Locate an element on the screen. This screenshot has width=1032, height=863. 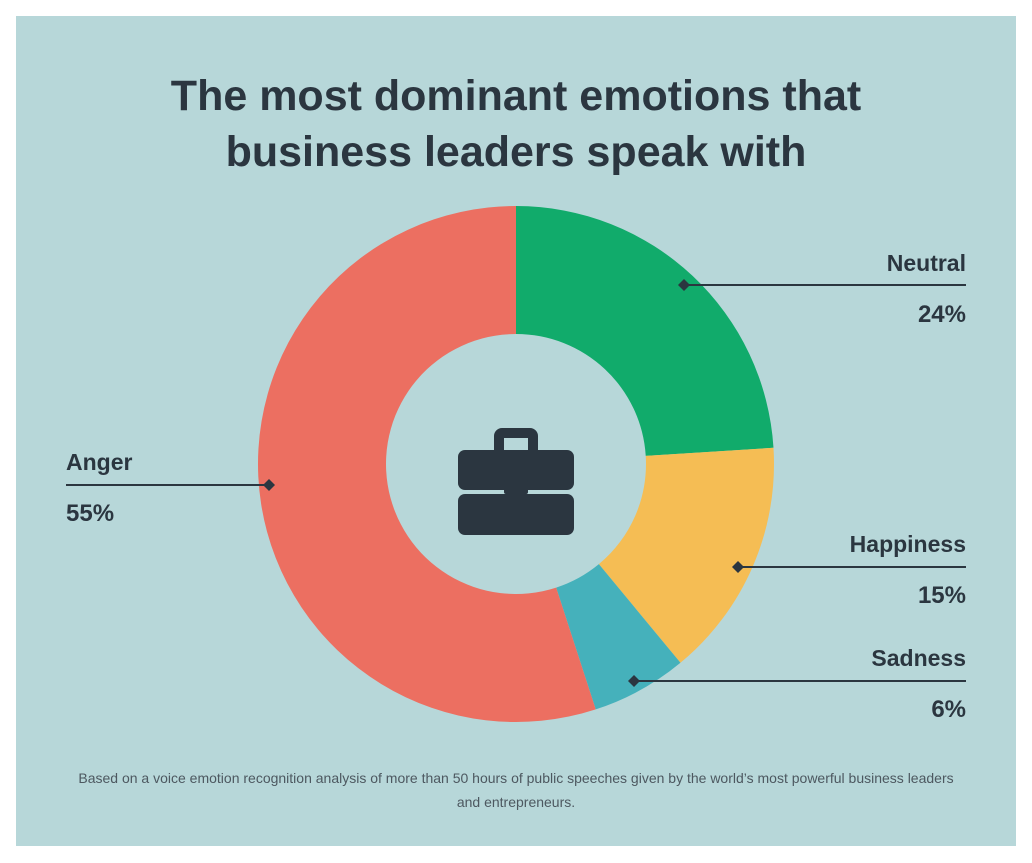
value-neutral: 24% is located at coordinates (942, 314).